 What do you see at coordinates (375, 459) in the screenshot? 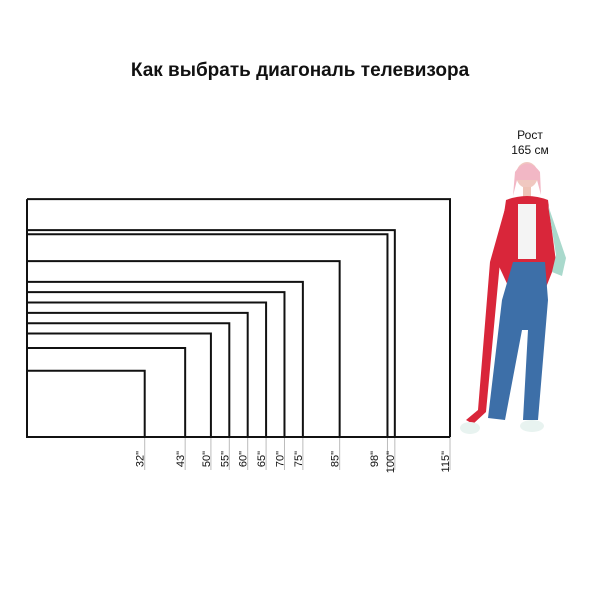
I see `size-label: 98"` at bounding box center [375, 459].